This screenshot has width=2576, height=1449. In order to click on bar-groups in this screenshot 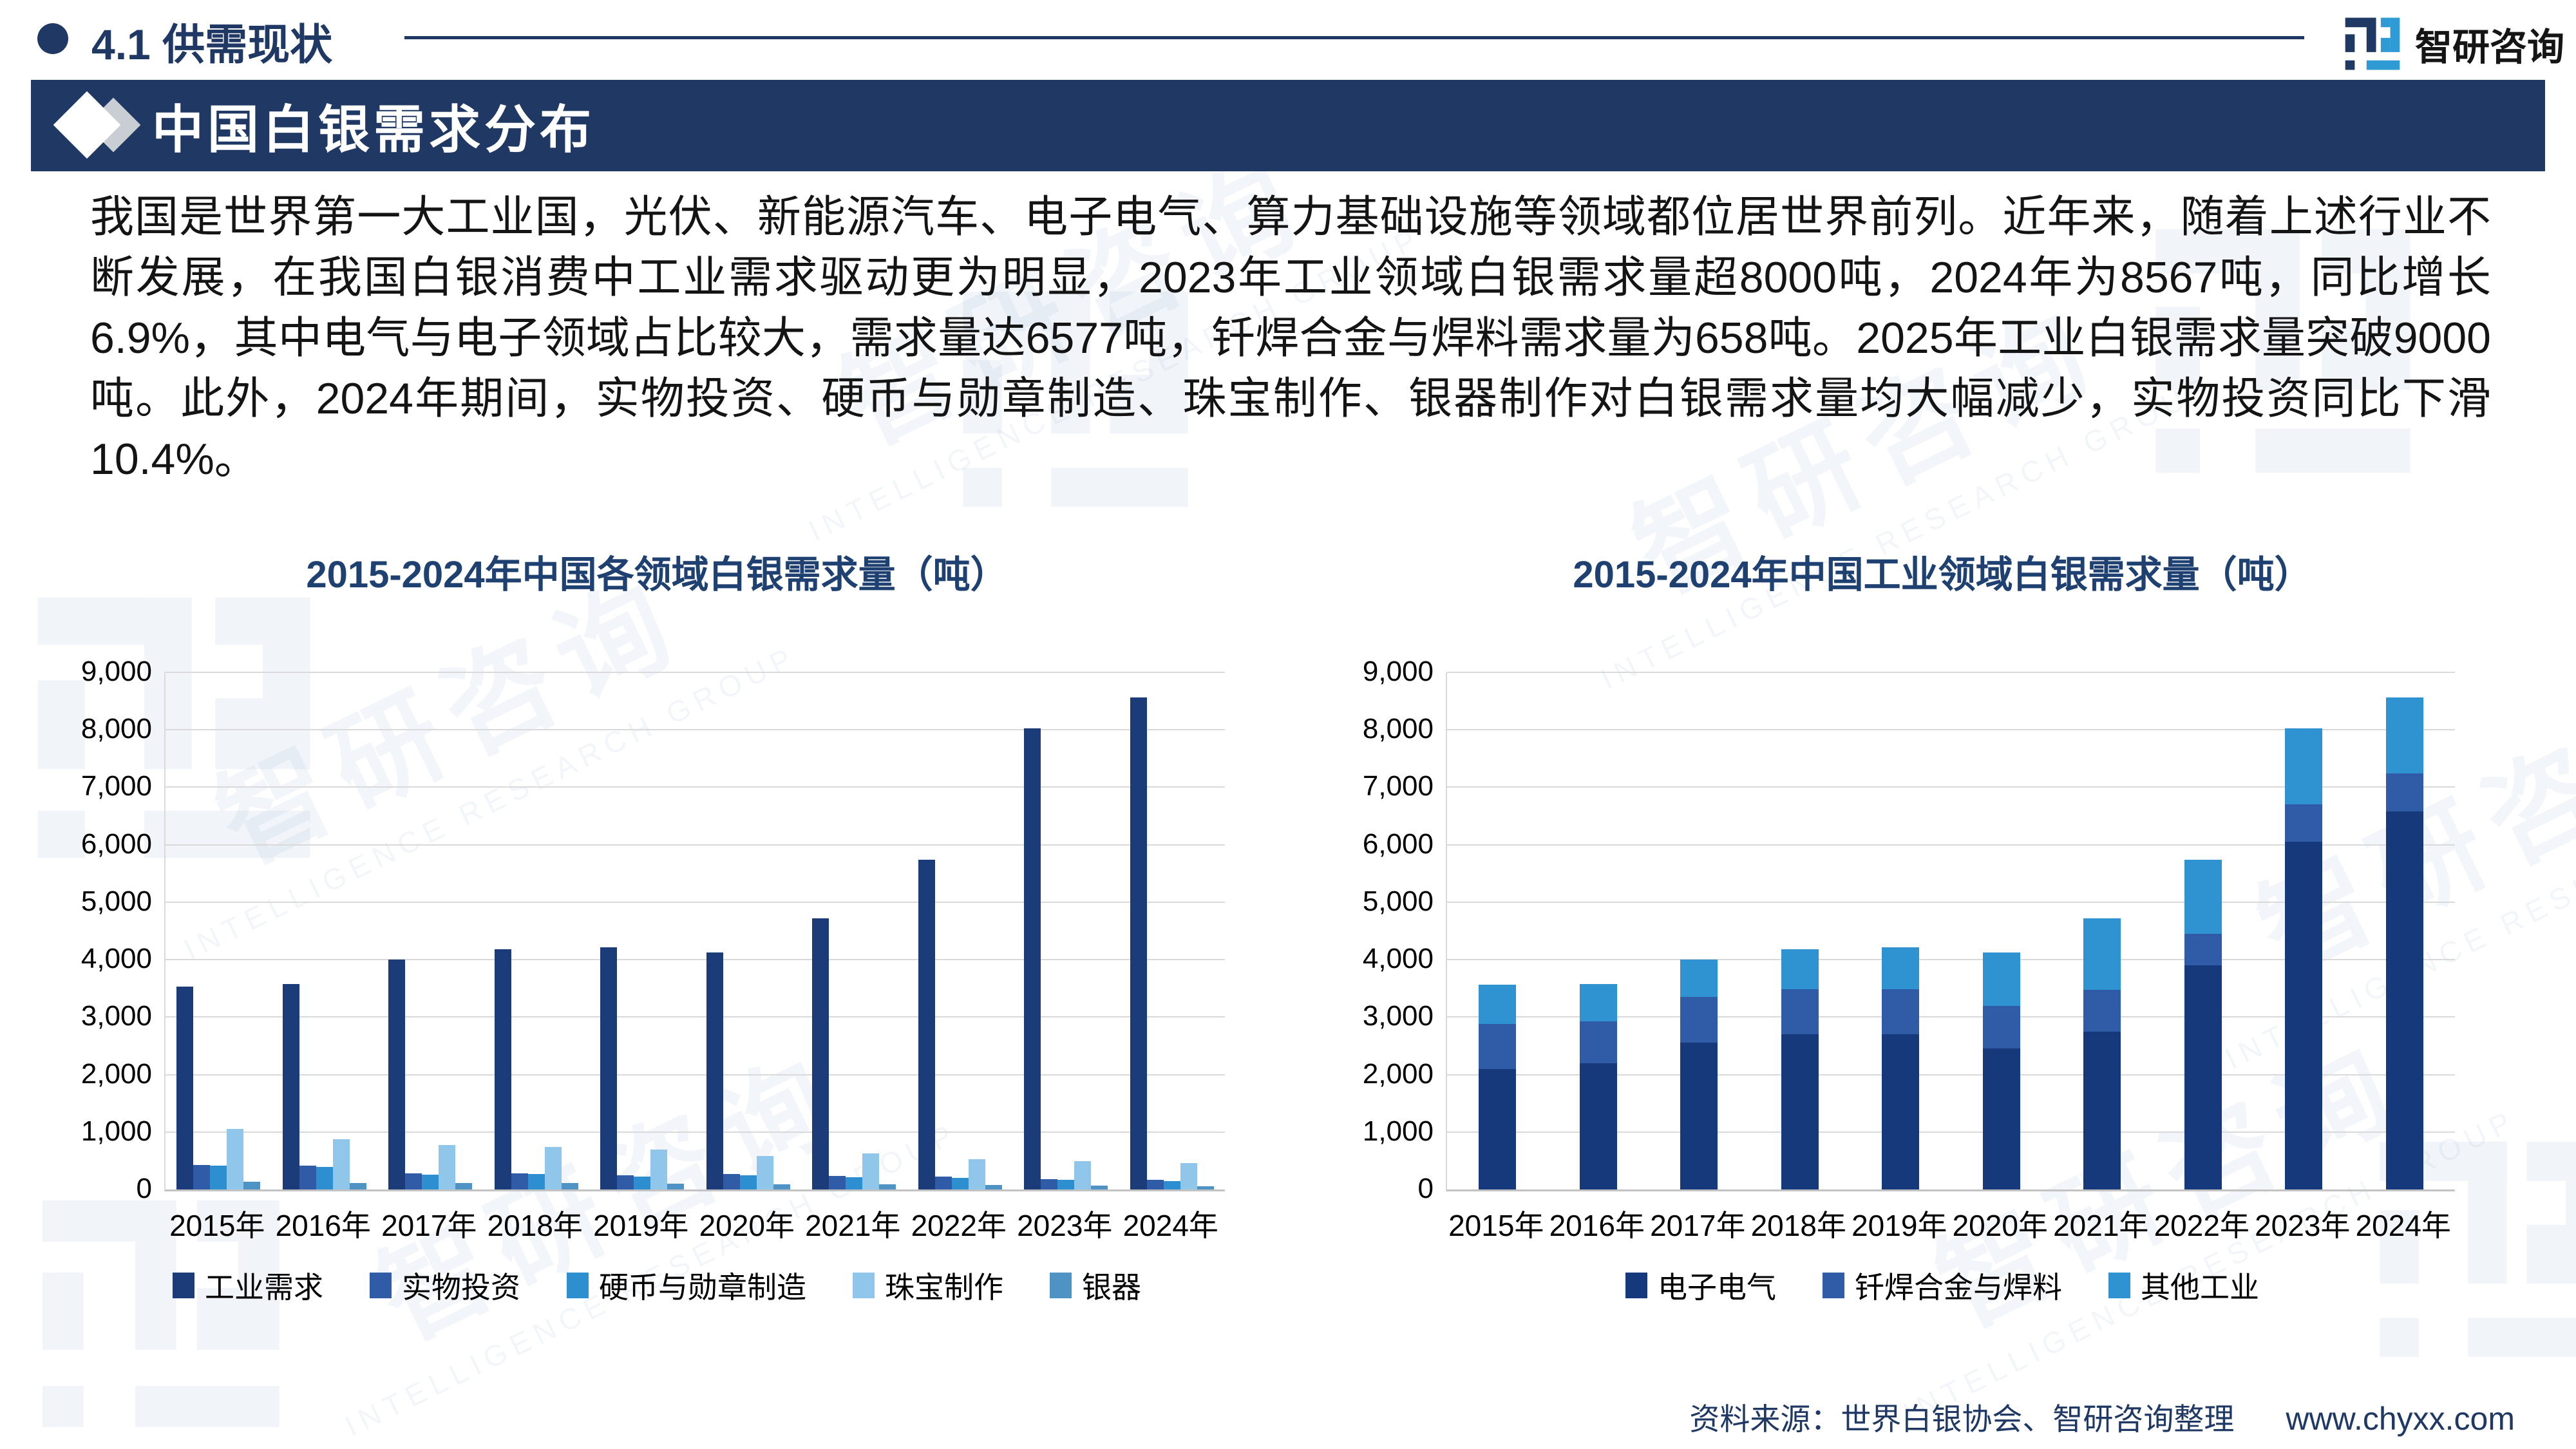, I will do `click(695, 931)`.